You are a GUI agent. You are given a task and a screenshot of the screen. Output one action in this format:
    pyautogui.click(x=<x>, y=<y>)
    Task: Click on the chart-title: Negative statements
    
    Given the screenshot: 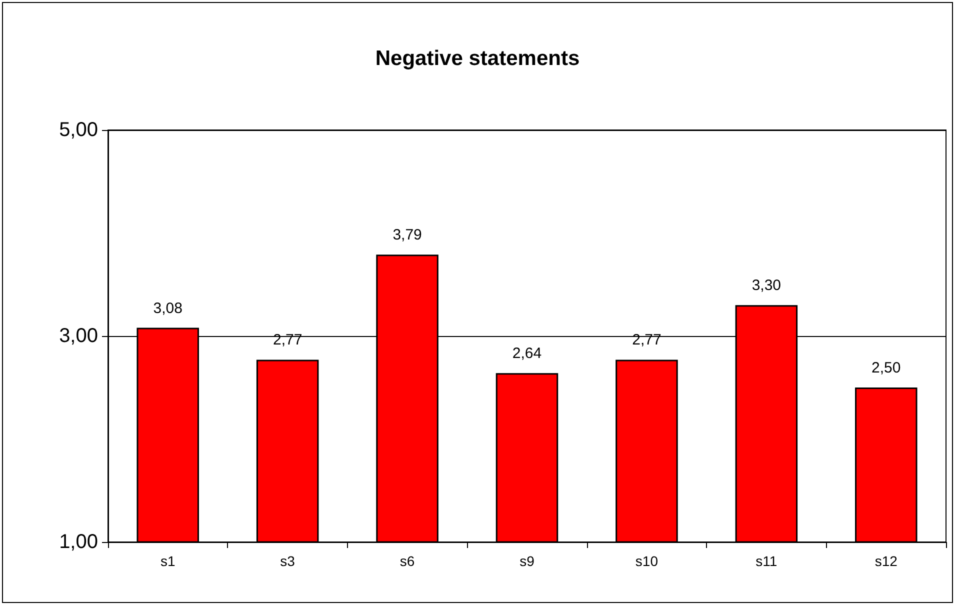 What is the action you would take?
    pyautogui.click(x=477, y=58)
    